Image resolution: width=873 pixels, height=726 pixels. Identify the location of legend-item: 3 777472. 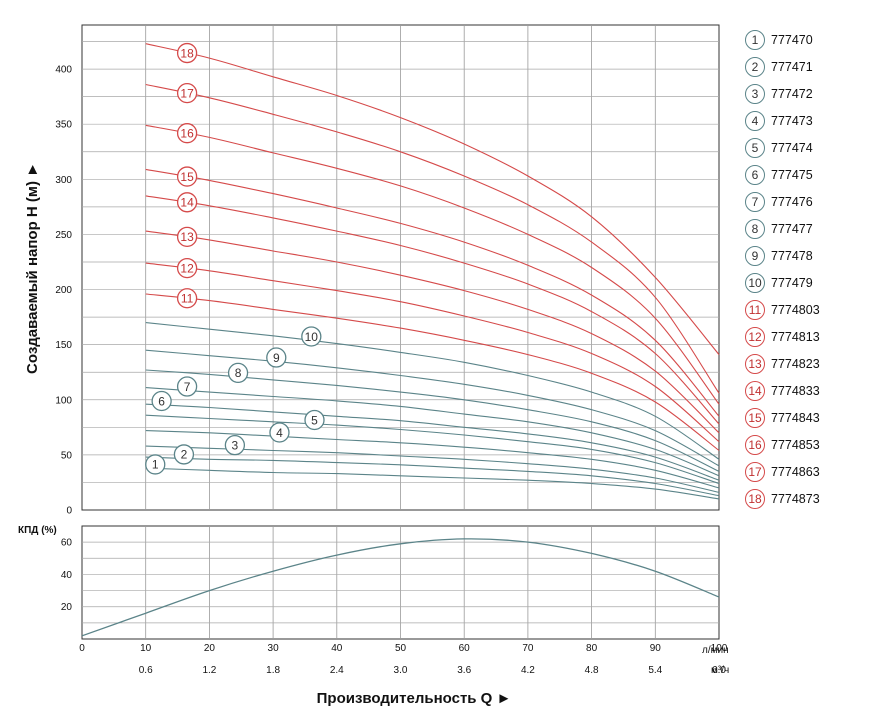
(805, 93).